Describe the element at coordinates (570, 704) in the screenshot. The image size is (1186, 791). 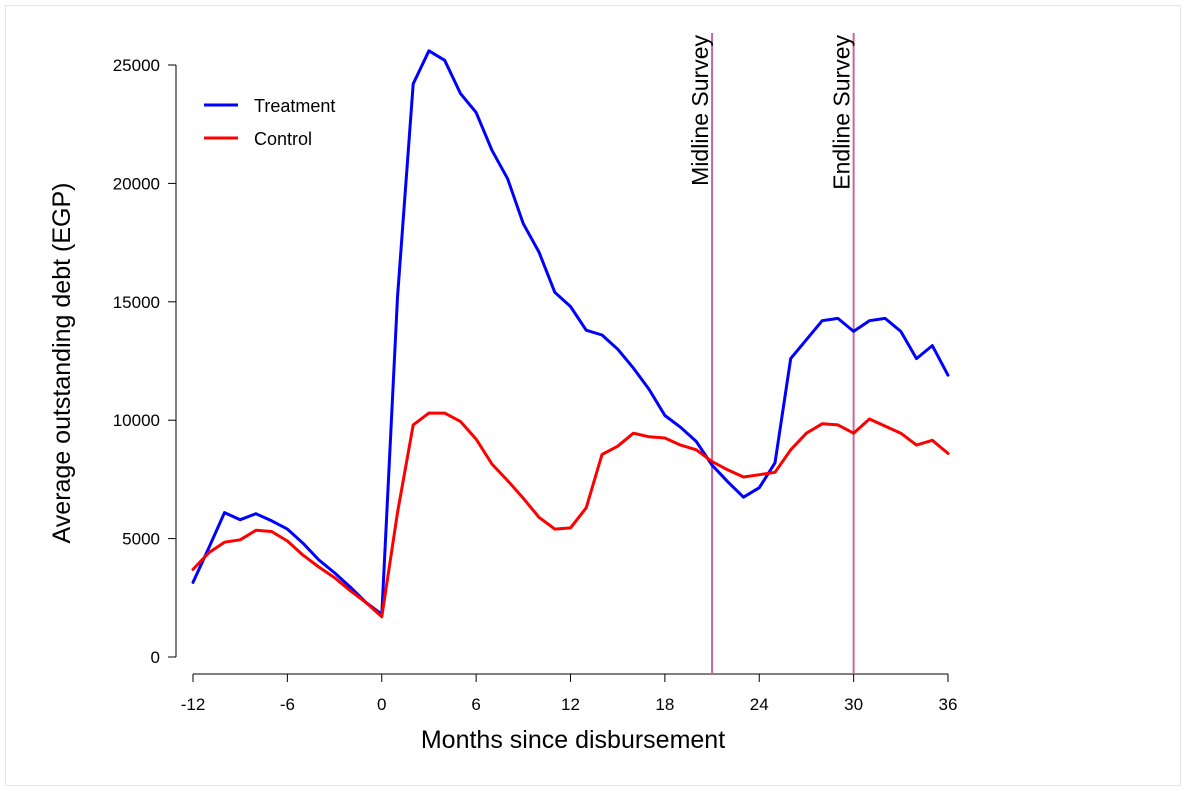
I see `x-tick-label: 12` at that location.